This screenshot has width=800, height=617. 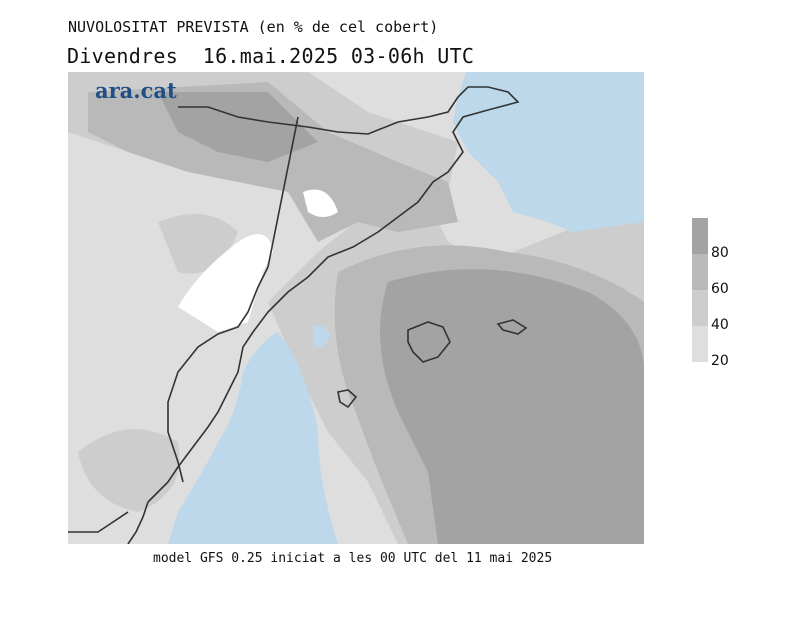 What do you see at coordinates (253, 438) in the screenshot?
I see `sea-south` at bounding box center [253, 438].